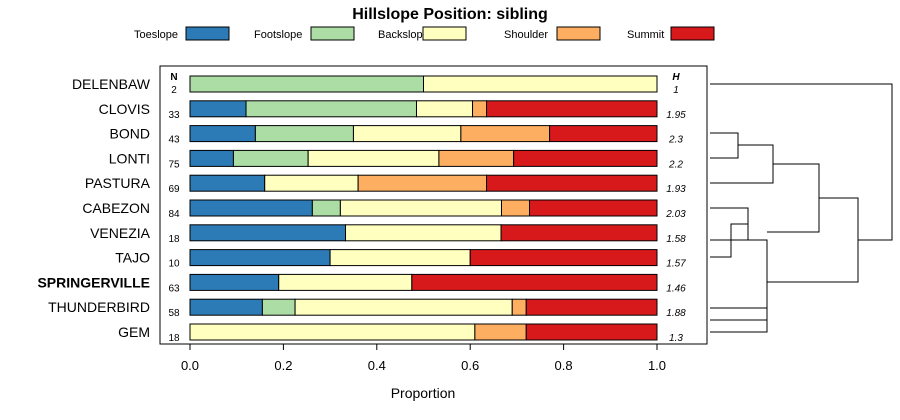  I want to click on bar-clovis-backslope, so click(444, 109).